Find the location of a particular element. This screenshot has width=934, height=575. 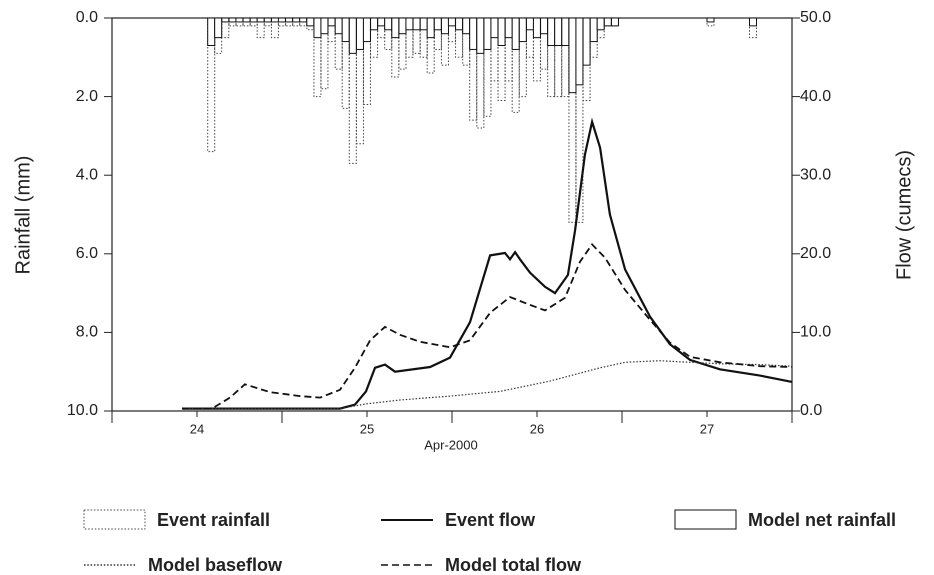

y-tick-label: 10.0 is located at coordinates (82, 410).